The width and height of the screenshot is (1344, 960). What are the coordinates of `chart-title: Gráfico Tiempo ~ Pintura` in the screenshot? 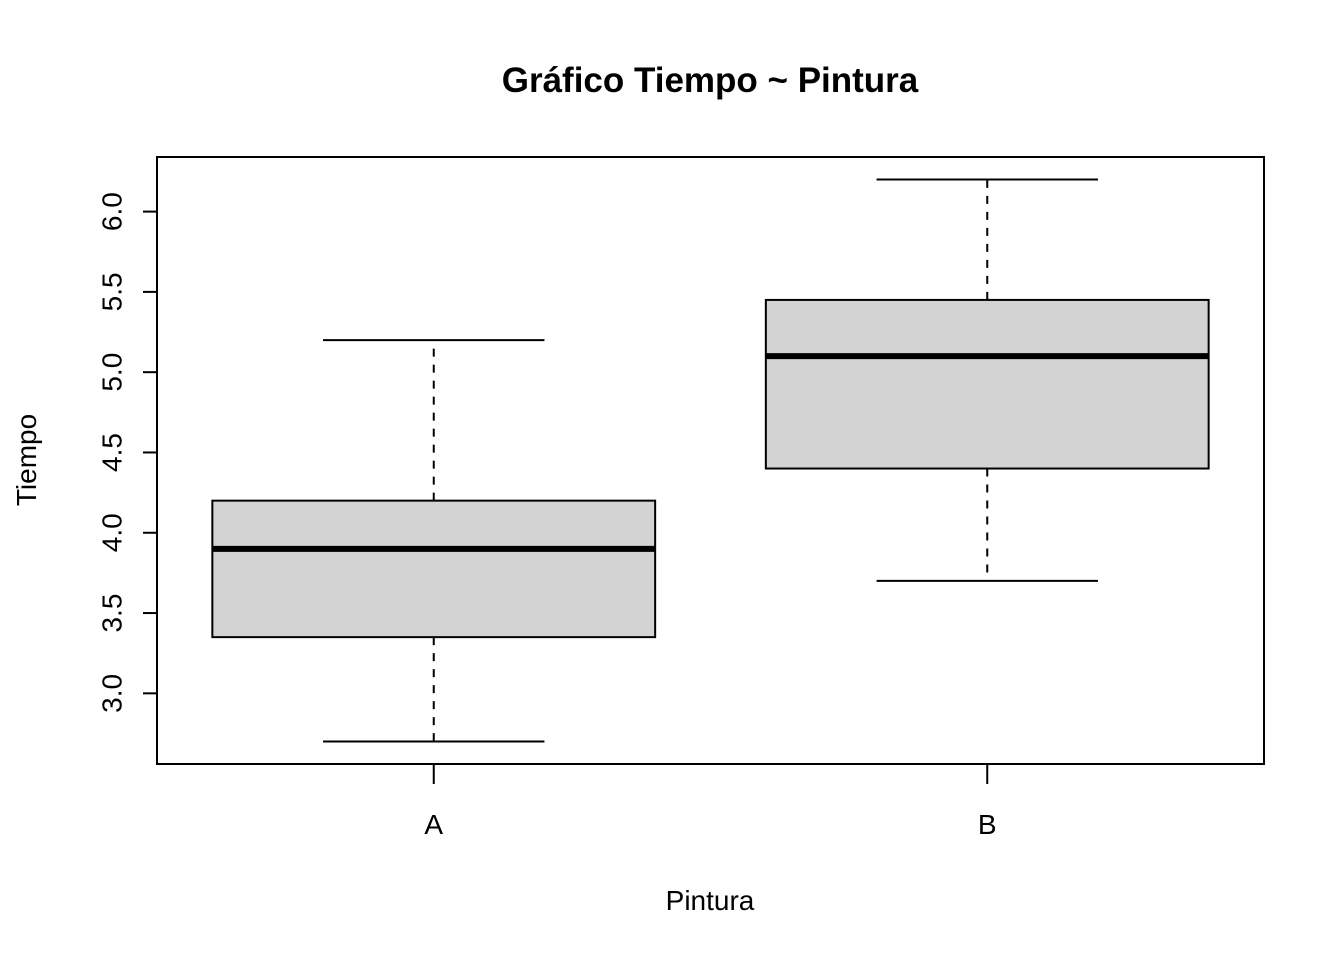 It's located at (710, 80).